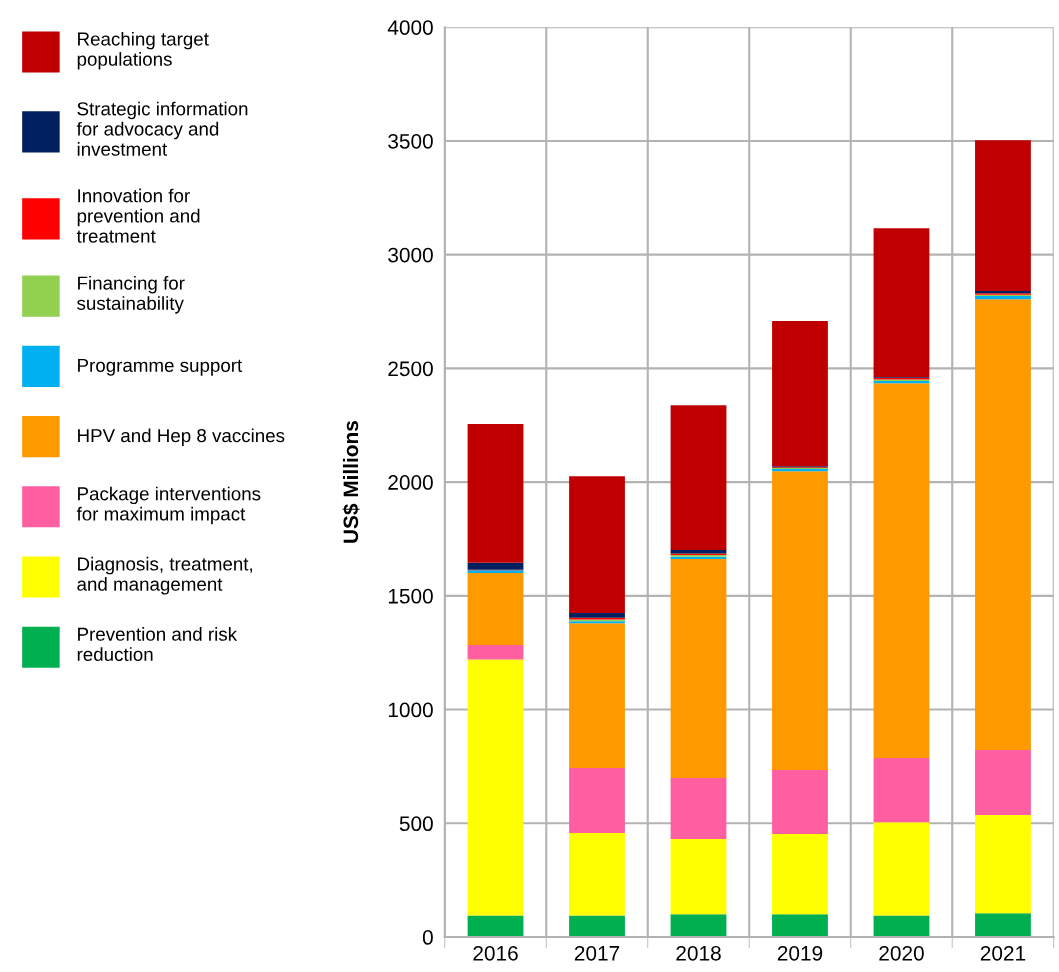 The image size is (1059, 972). What do you see at coordinates (351, 482) in the screenshot?
I see `y-axis-title: US$ Millions` at bounding box center [351, 482].